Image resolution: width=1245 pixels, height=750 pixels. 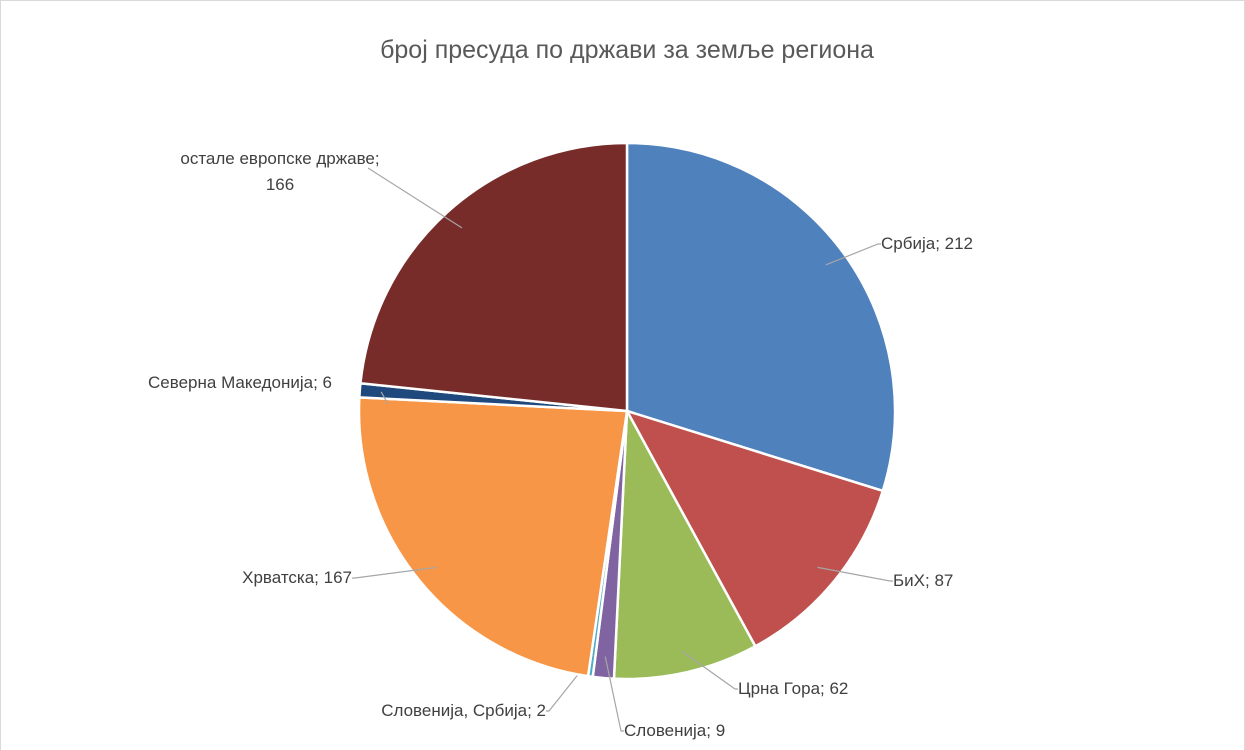 What do you see at coordinates (793, 688) in the screenshot?
I see `data-label: Црна Гора; 62` at bounding box center [793, 688].